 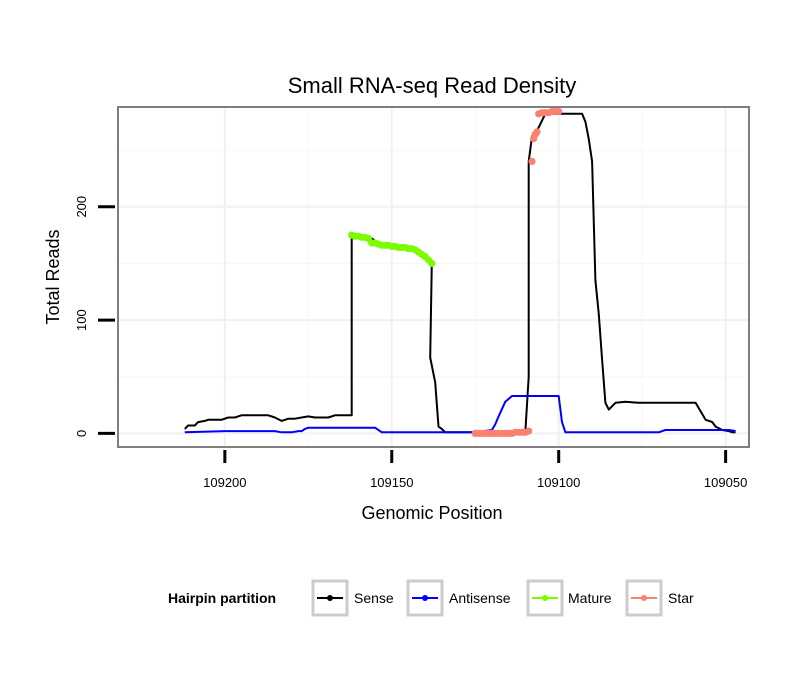 What do you see at coordinates (352, 598) in the screenshot?
I see `legend-item-sense: Sense` at bounding box center [352, 598].